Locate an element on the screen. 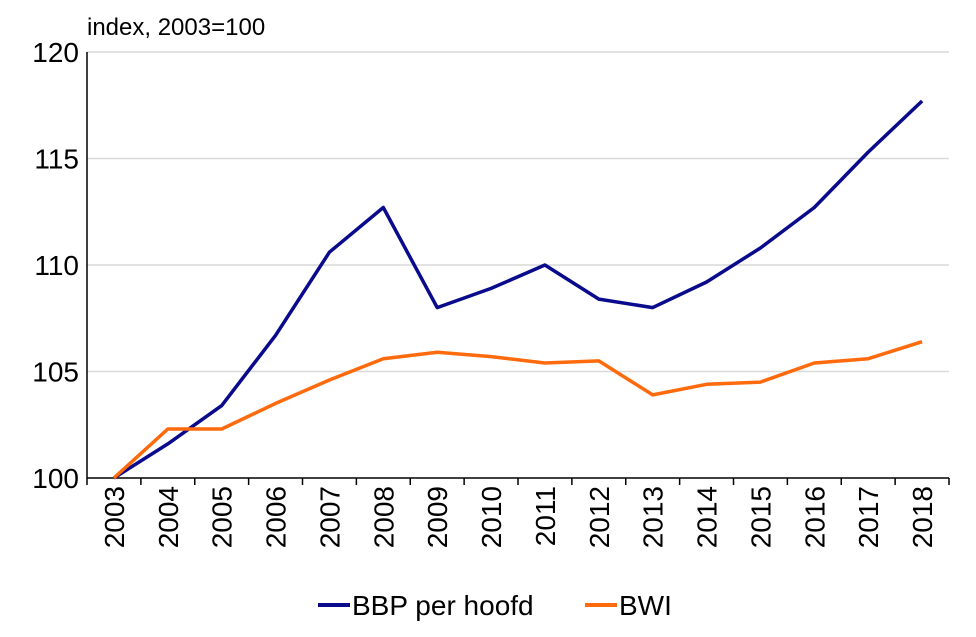 This screenshot has height=637, width=976. x-tick-label: 2010 is located at coordinates (491, 517).